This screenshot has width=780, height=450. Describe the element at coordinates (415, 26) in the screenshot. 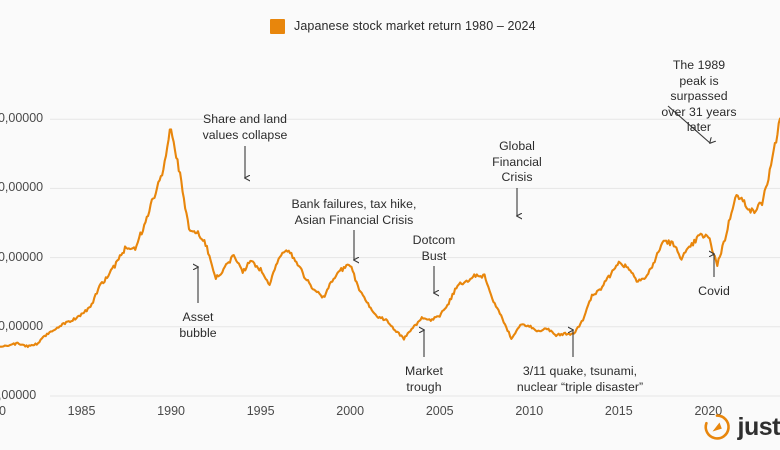

I see `legend-label: Japanese stock market return 1980 – 2024` at that location.